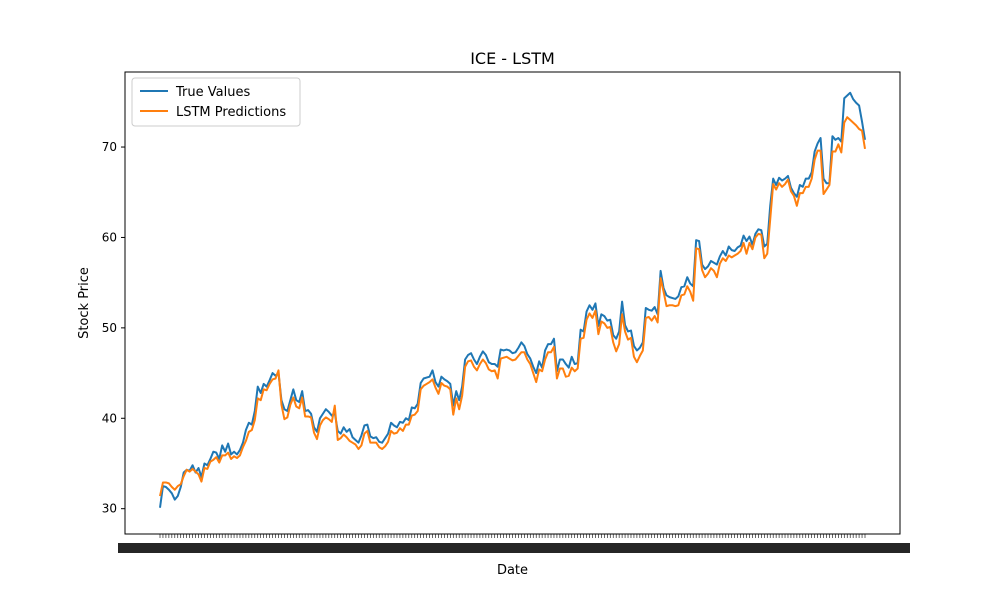 The image size is (1000, 600). I want to click on x-axis, so click(514, 543).